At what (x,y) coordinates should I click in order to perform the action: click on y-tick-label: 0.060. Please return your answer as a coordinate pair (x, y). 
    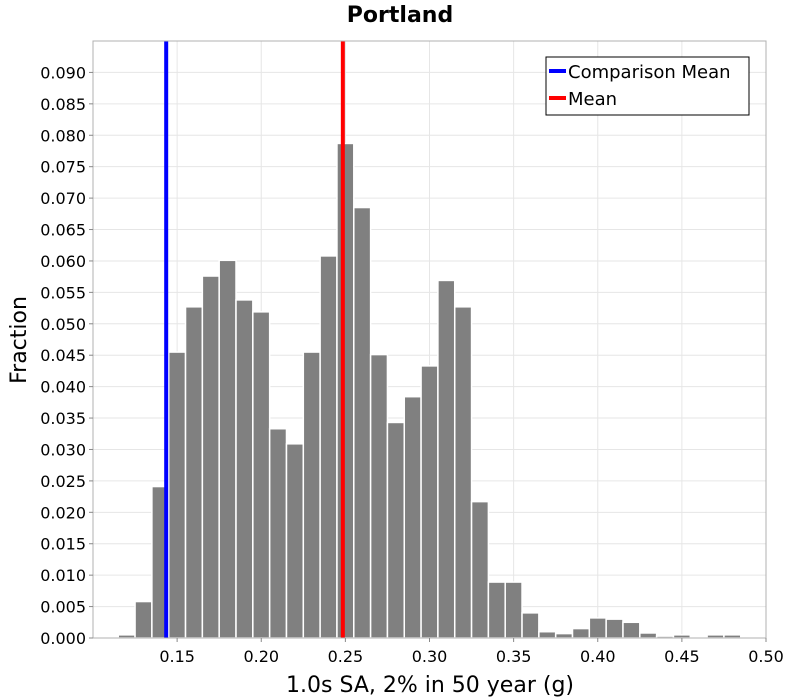
    Looking at the image, I should click on (63, 261).